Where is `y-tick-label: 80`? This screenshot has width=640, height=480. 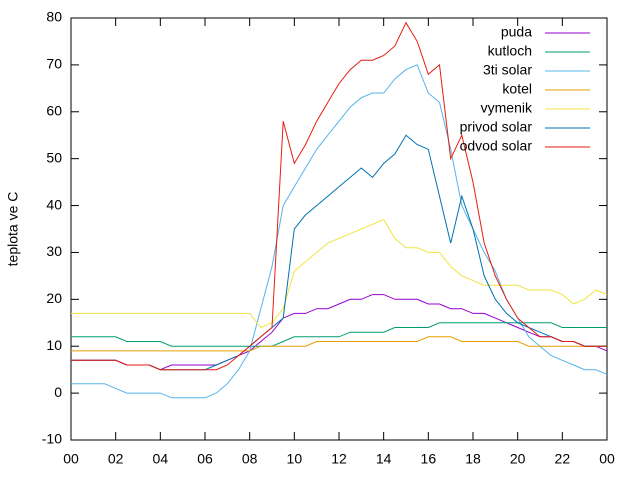 y-tick-label: 80 is located at coordinates (54, 17).